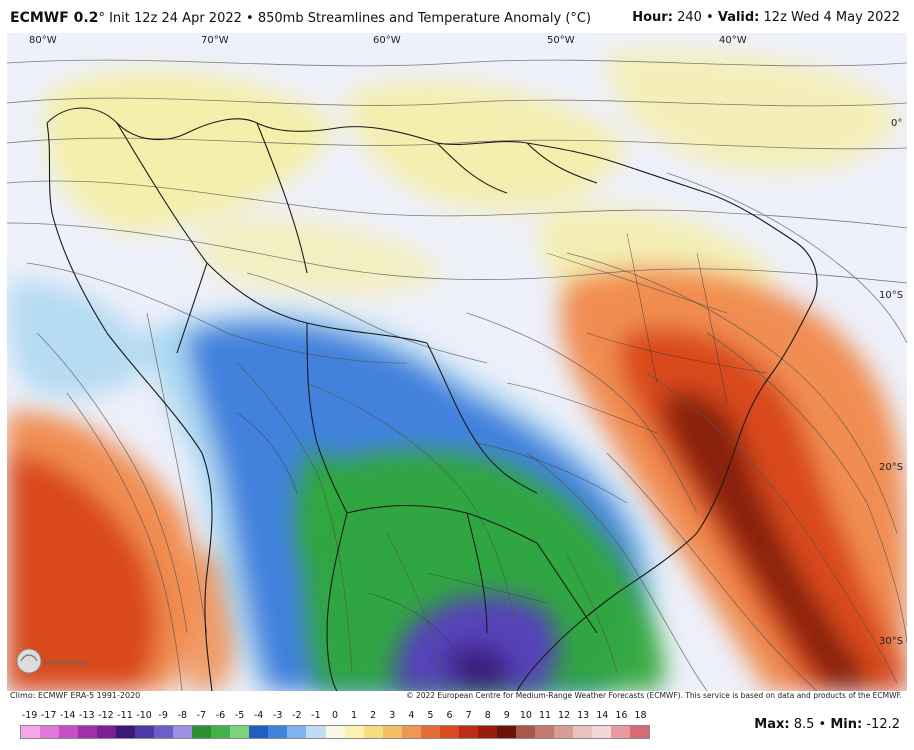 This screenshot has width=914, height=750. I want to click on colorbar-tick-label: 0, so click(335, 715).